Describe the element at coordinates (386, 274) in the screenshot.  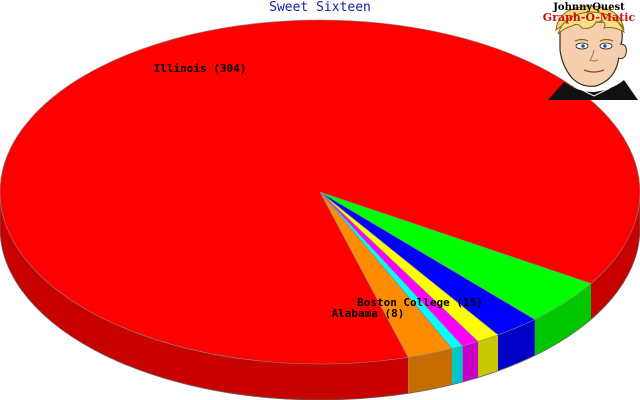
I see `pie-slice-alabama` at that location.